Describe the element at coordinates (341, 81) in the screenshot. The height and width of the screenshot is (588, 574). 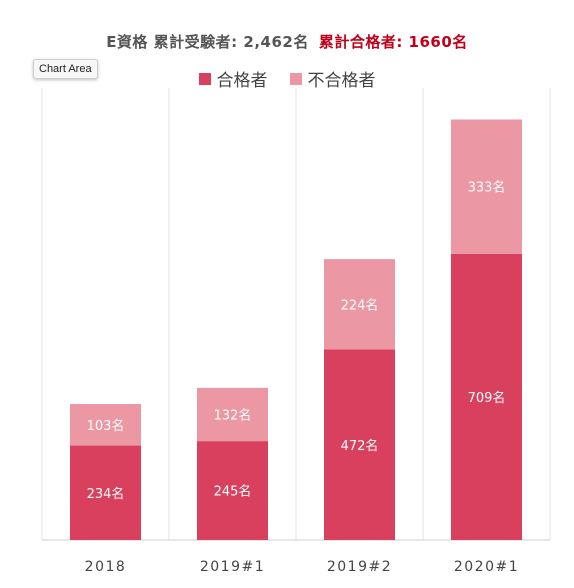
I see `legend-label-failed: 不合格者` at that location.